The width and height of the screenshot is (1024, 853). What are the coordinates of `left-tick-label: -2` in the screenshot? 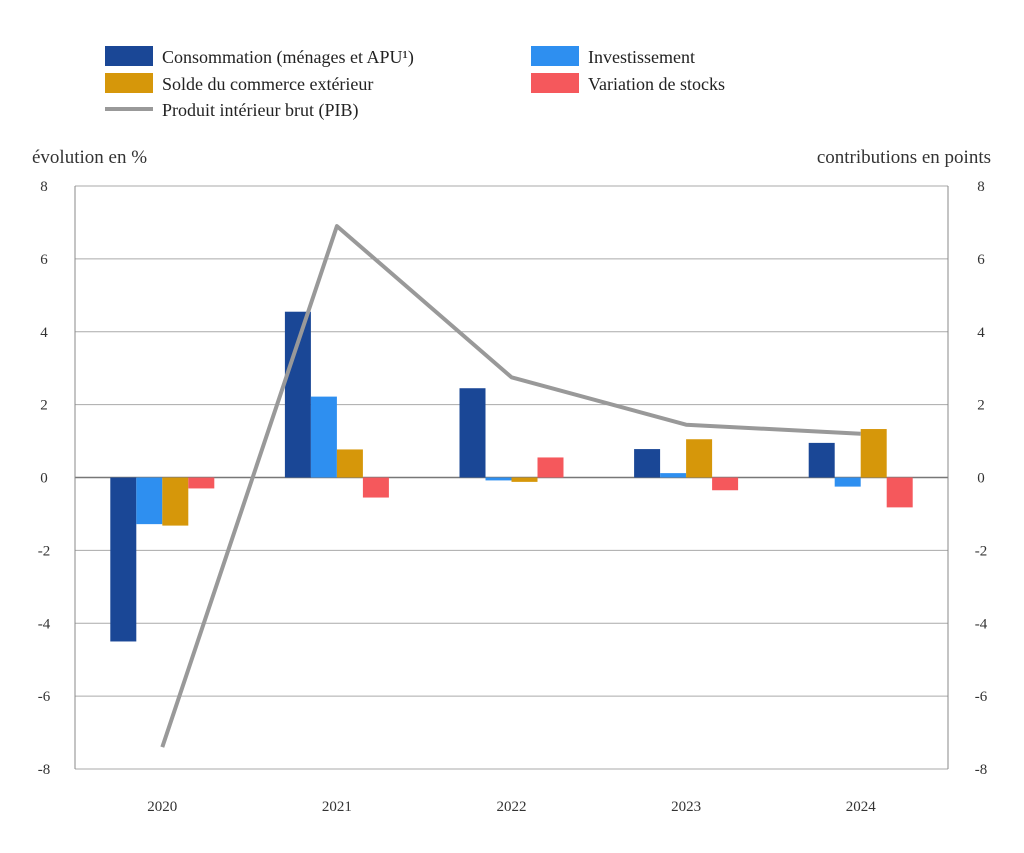 It's located at (44, 551).